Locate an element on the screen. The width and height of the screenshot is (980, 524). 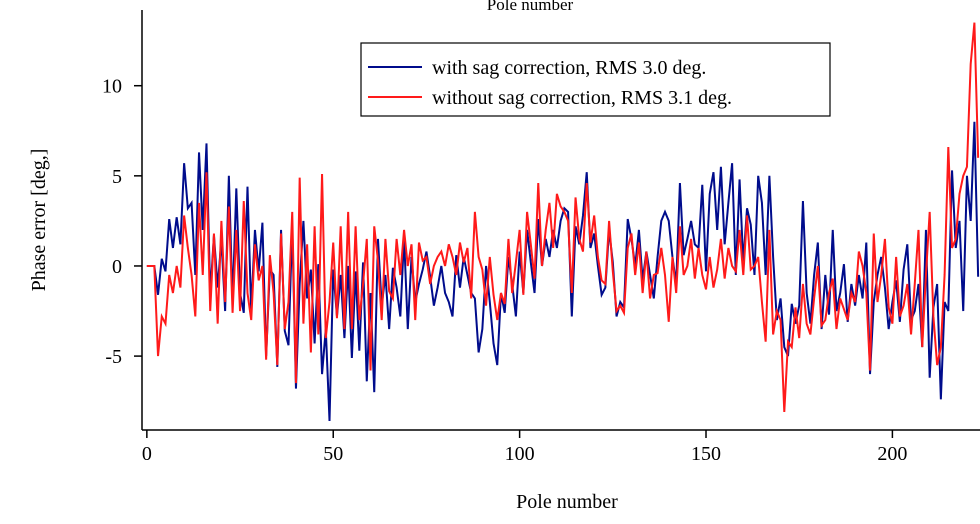
x-axis-label: Pole number is located at coordinates (567, 502).